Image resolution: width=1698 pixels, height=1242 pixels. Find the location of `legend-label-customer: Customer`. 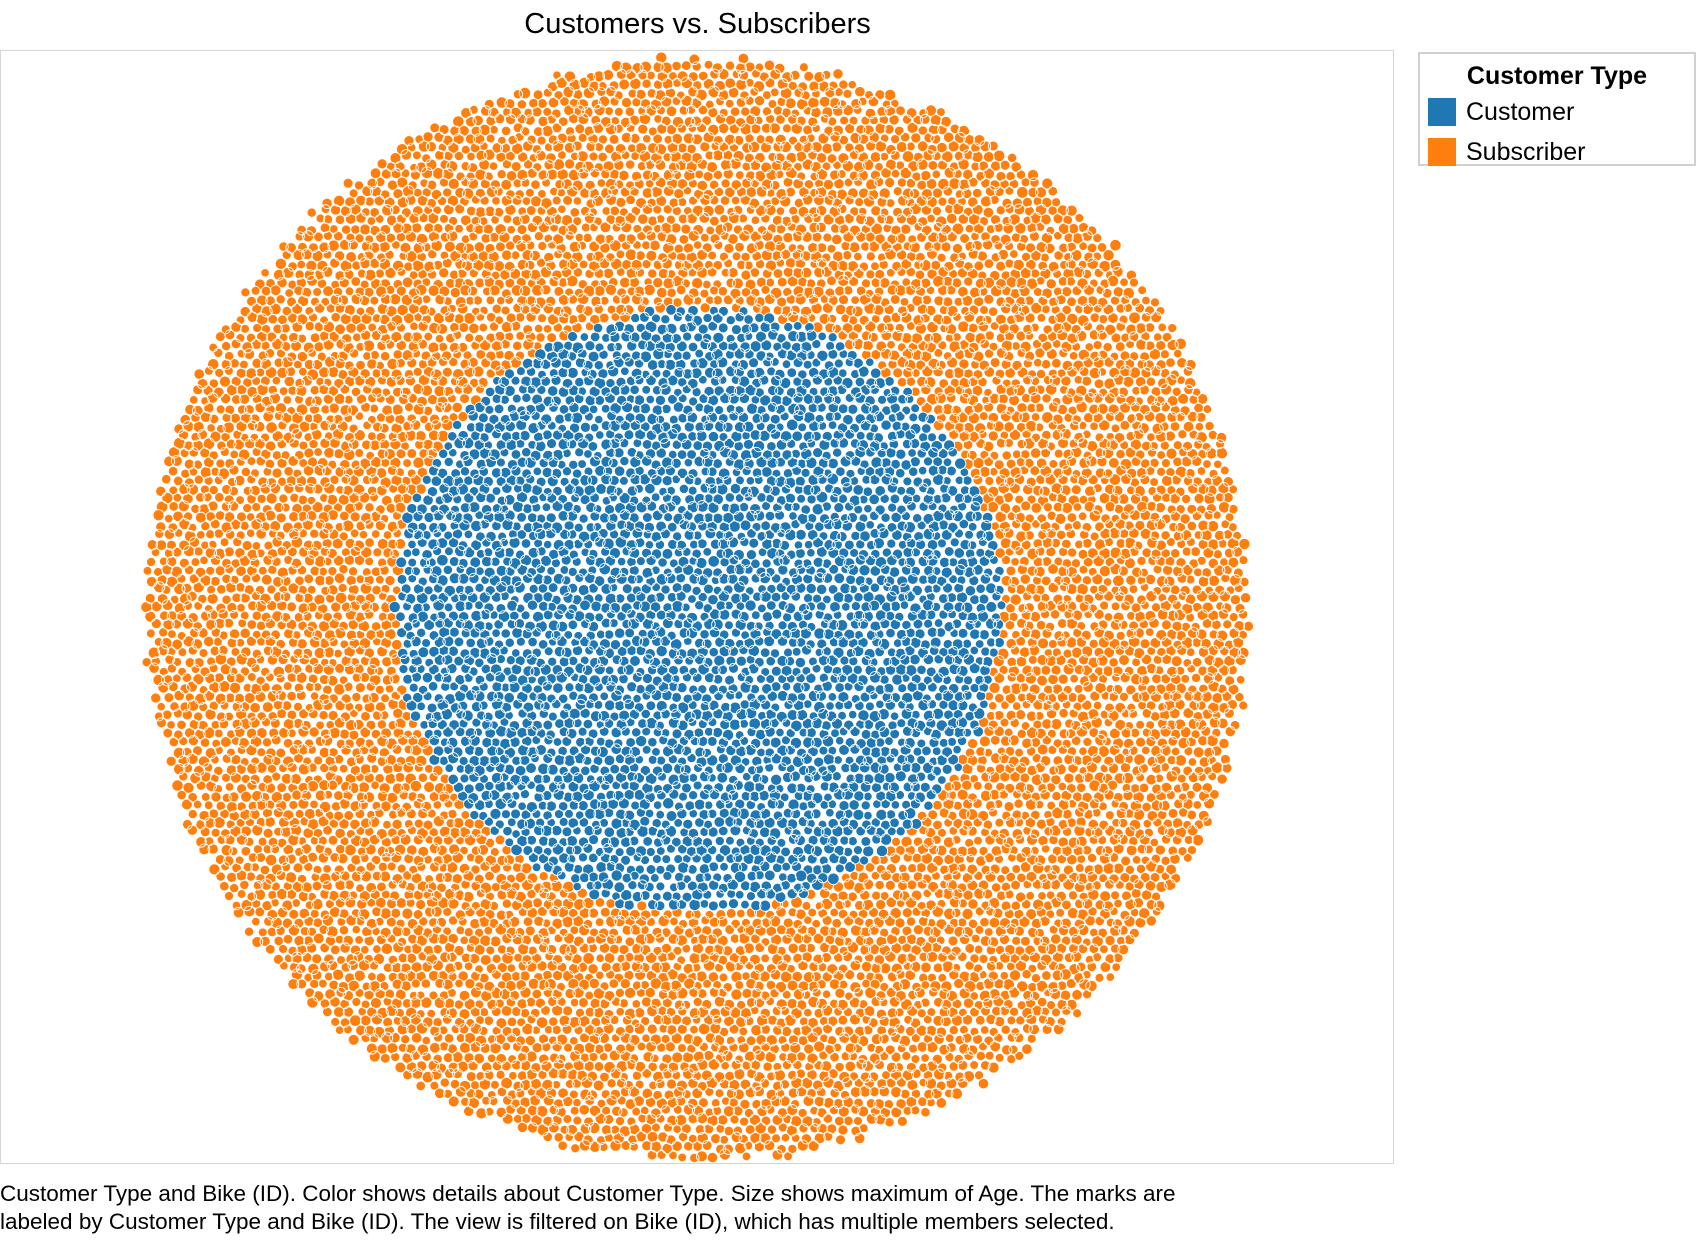

legend-label-customer: Customer is located at coordinates (1520, 112).